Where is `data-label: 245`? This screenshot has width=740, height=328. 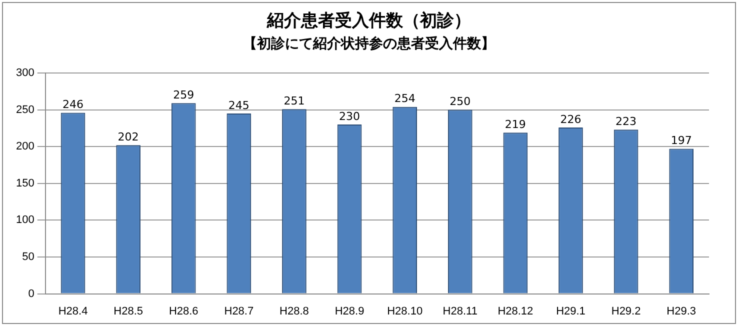
data-label: 245 is located at coordinates (239, 105).